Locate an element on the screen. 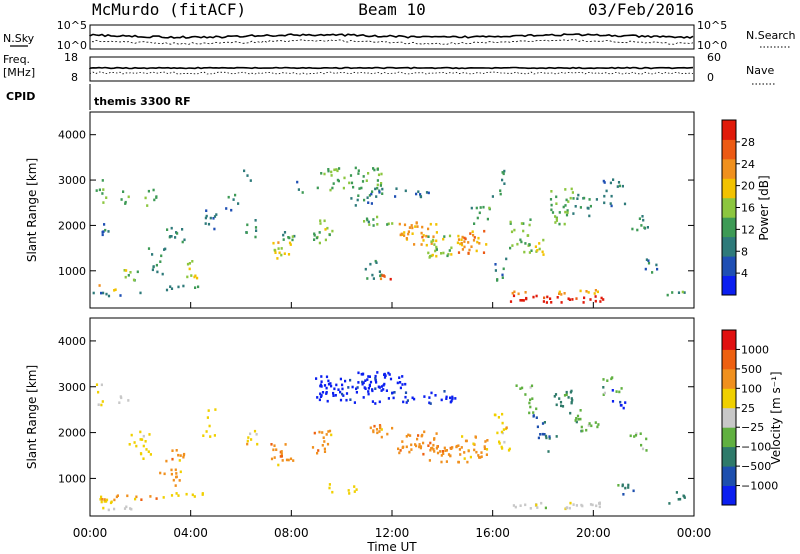 Image resolution: width=800 pixels, height=554 pixels. velocity-ylabel: Slant Range [km] is located at coordinates (32, 417).